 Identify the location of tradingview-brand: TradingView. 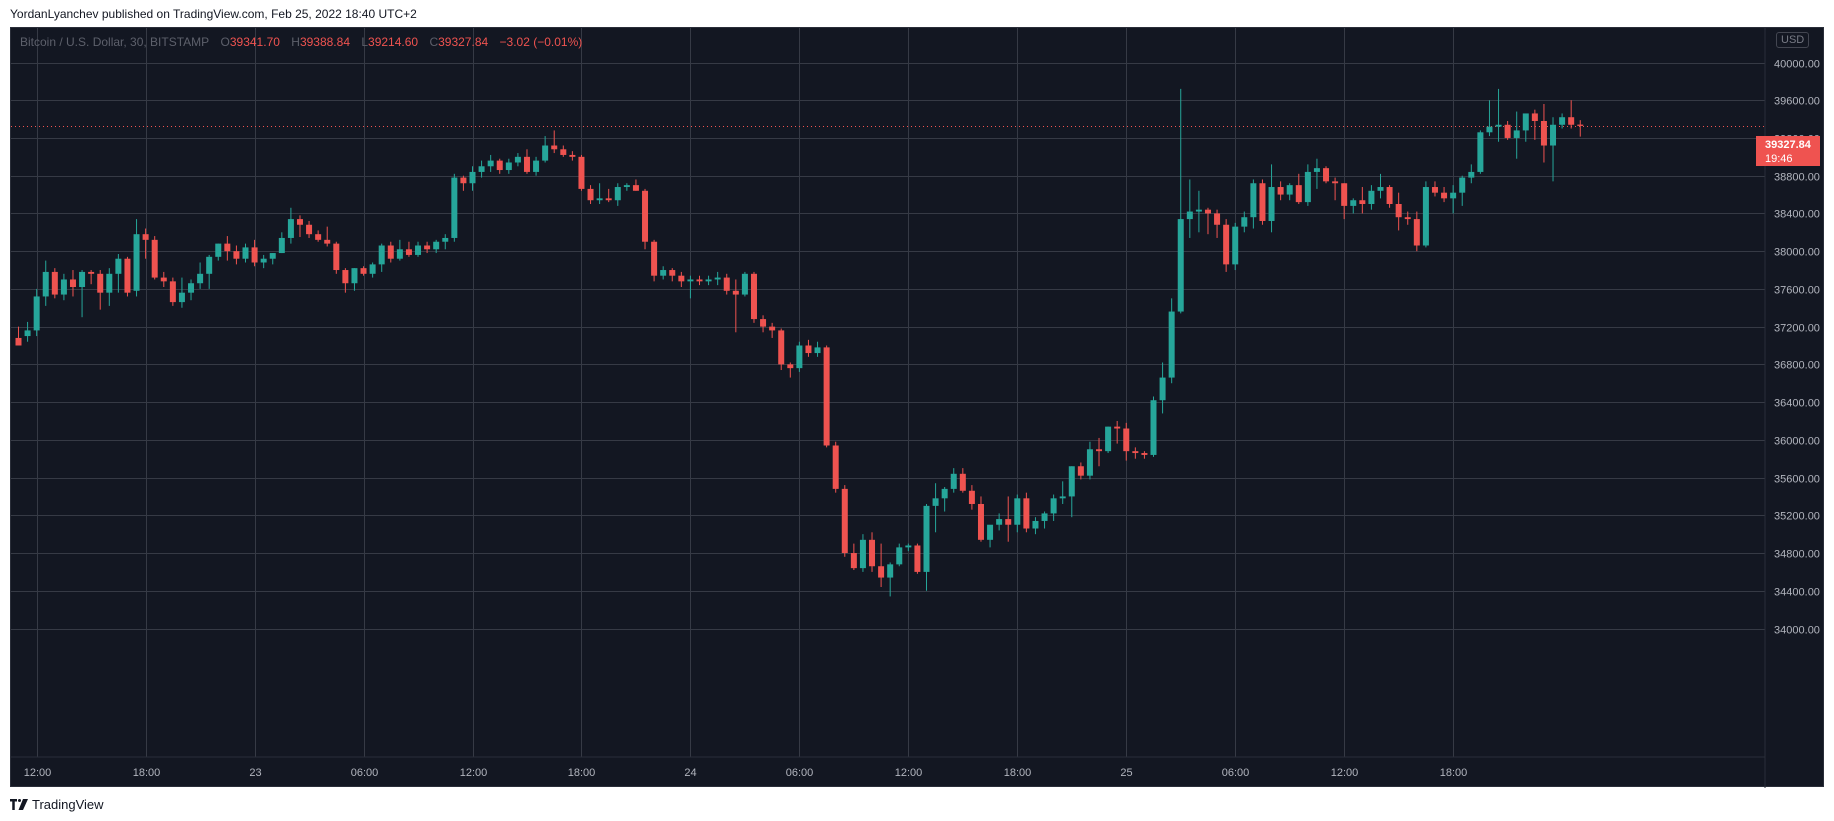
(57, 804).